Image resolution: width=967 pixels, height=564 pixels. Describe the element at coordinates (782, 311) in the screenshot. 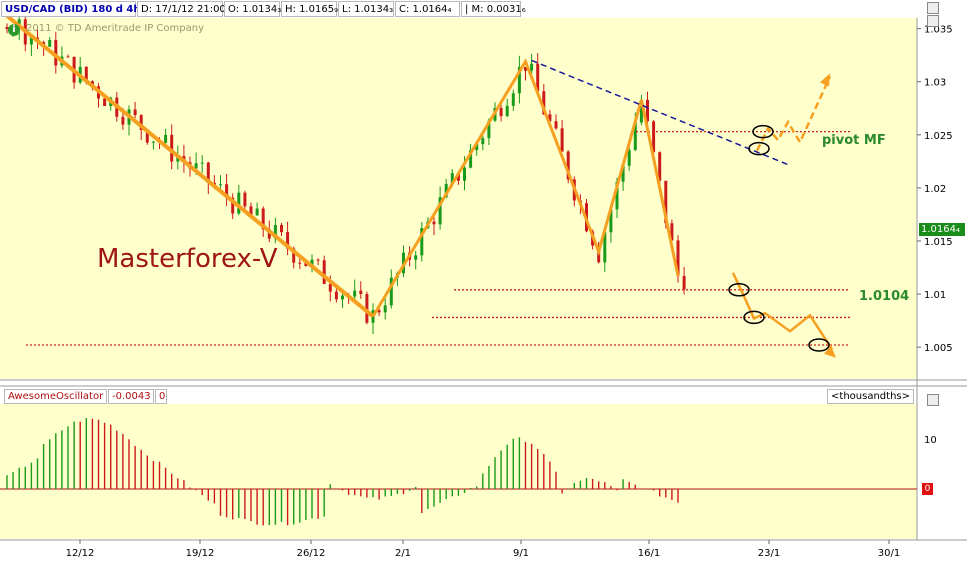

I see `projection-down` at that location.